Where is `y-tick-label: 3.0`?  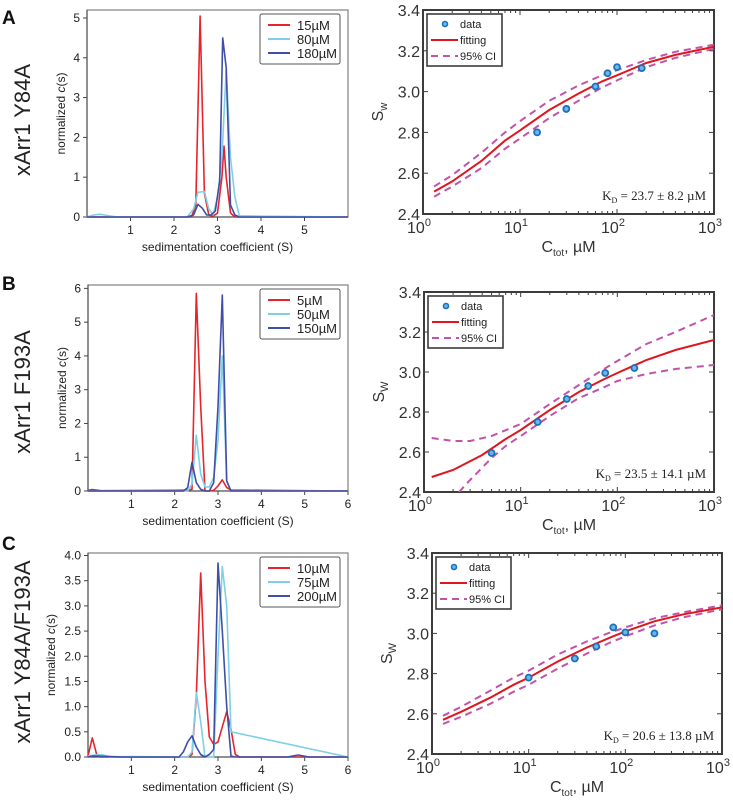 y-tick-label: 3.0 is located at coordinates (418, 634).